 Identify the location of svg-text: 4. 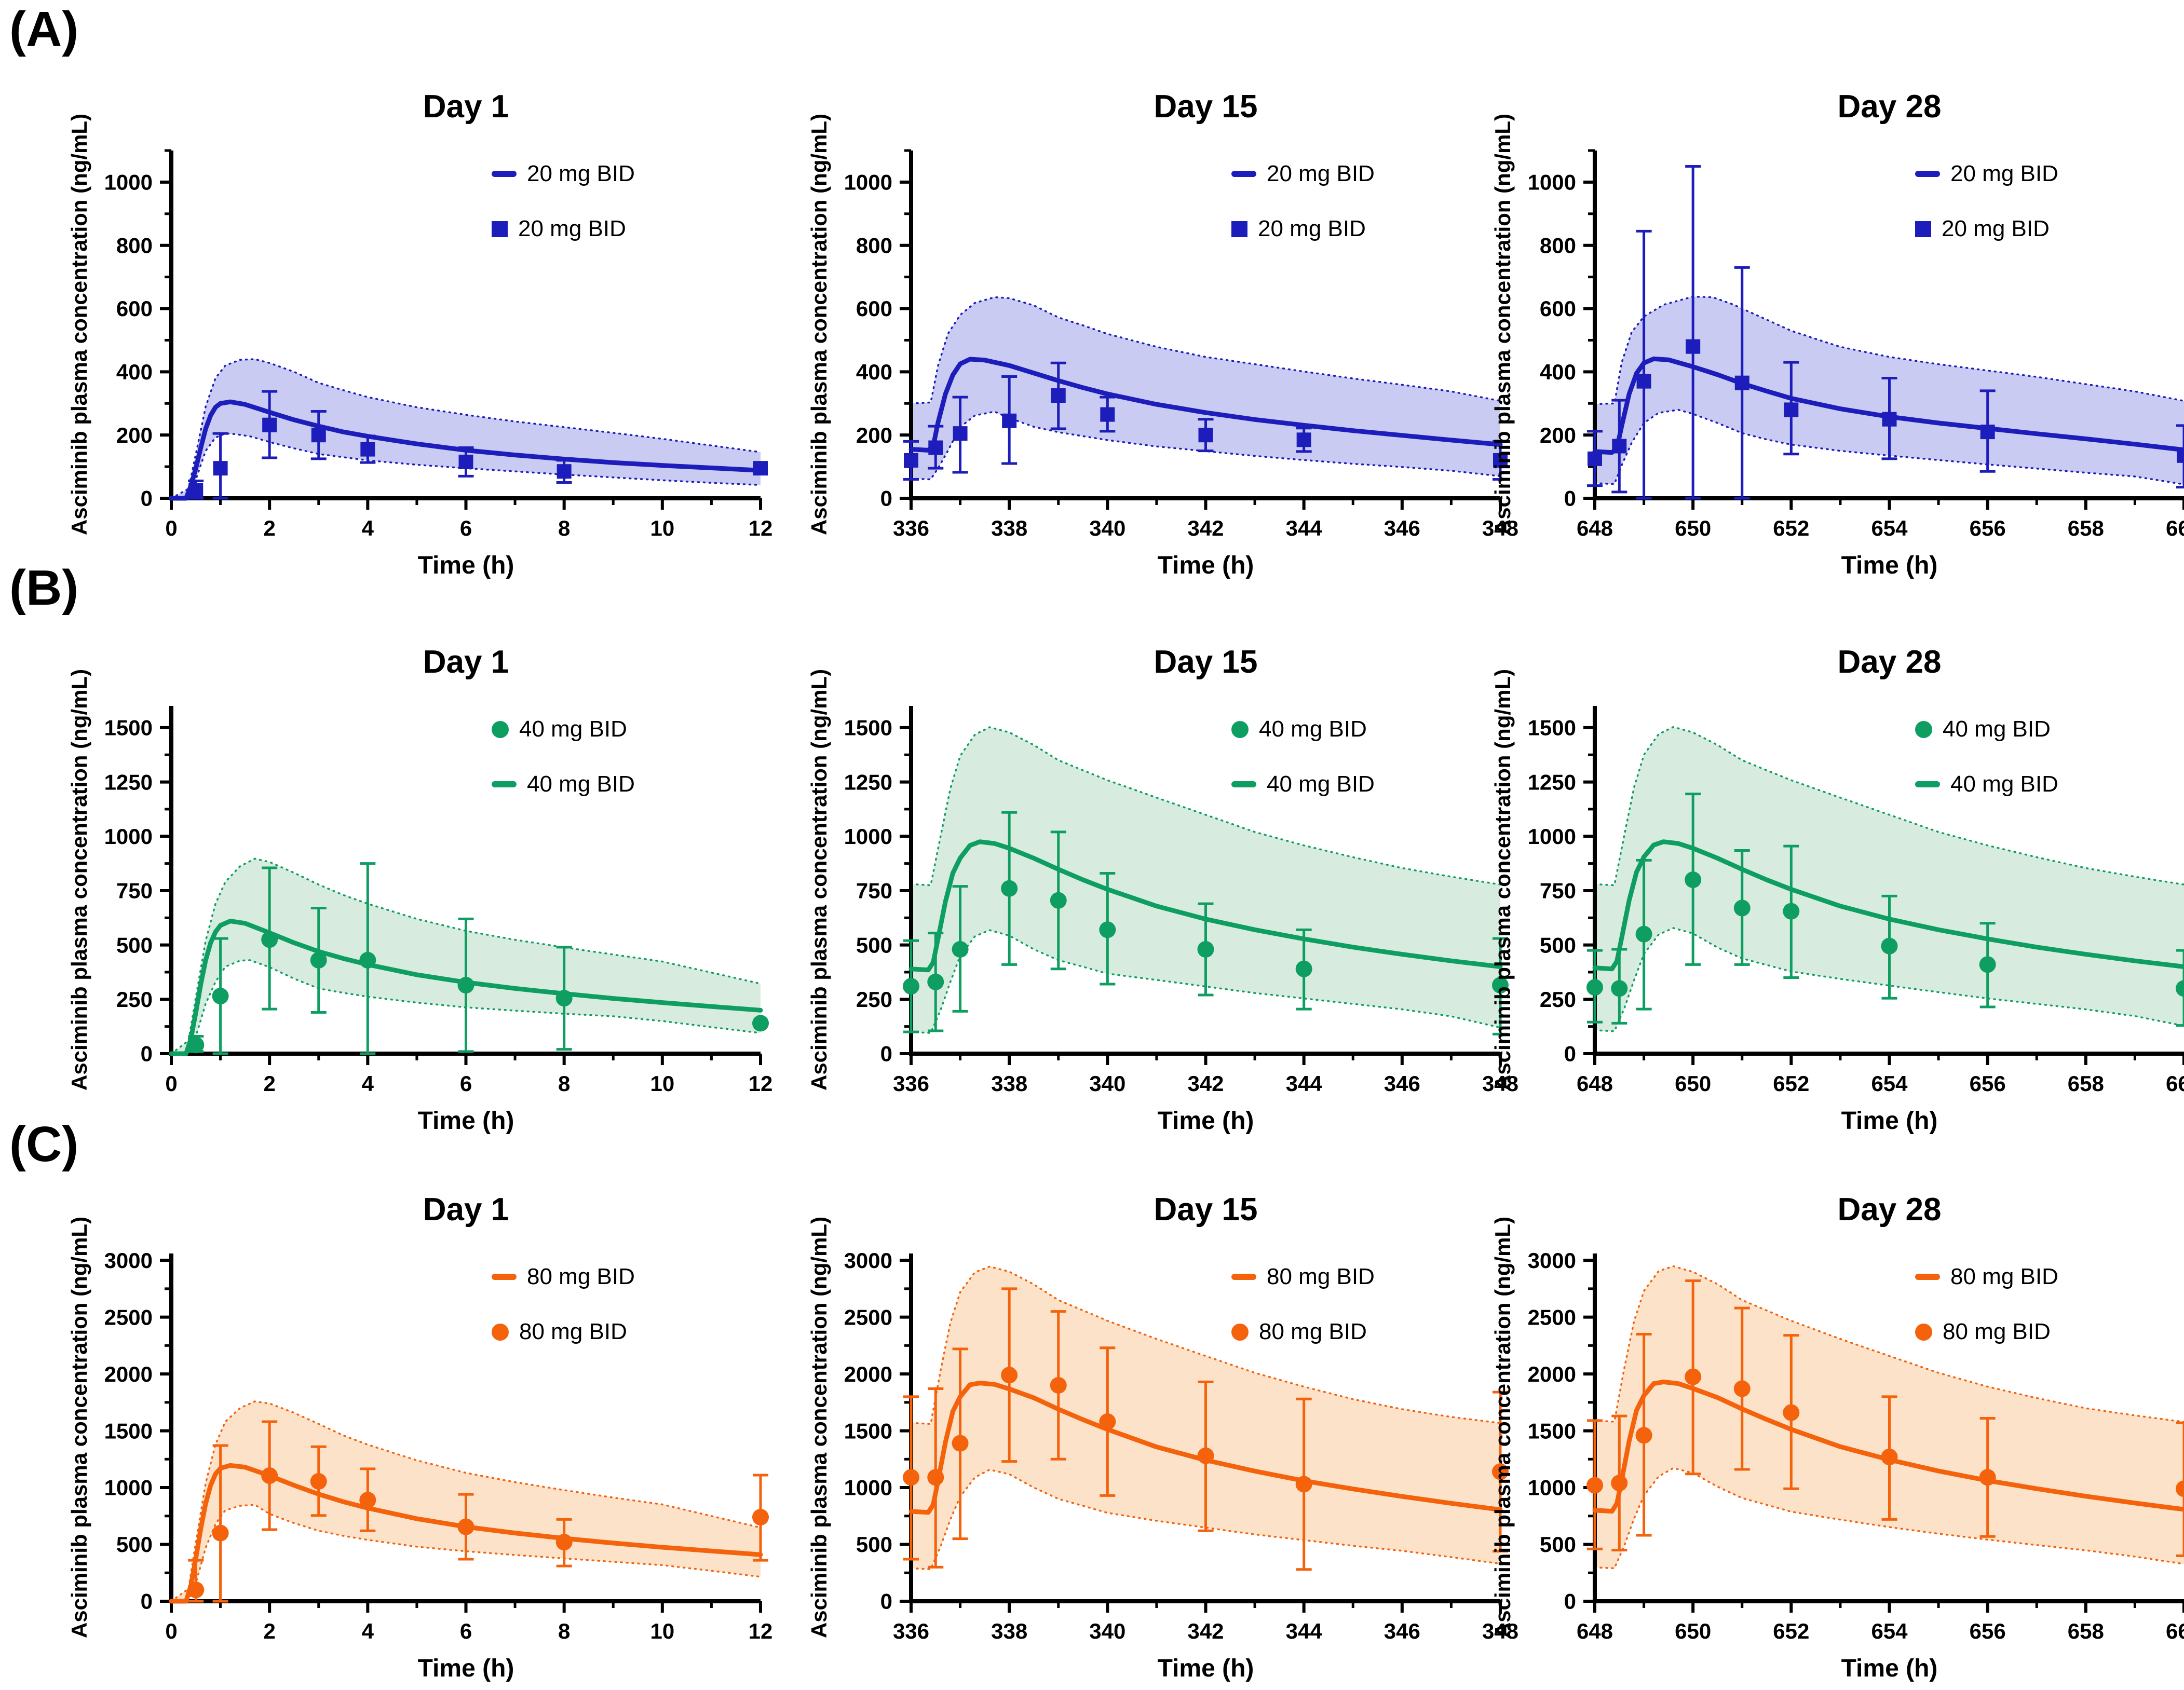
(368, 1631).